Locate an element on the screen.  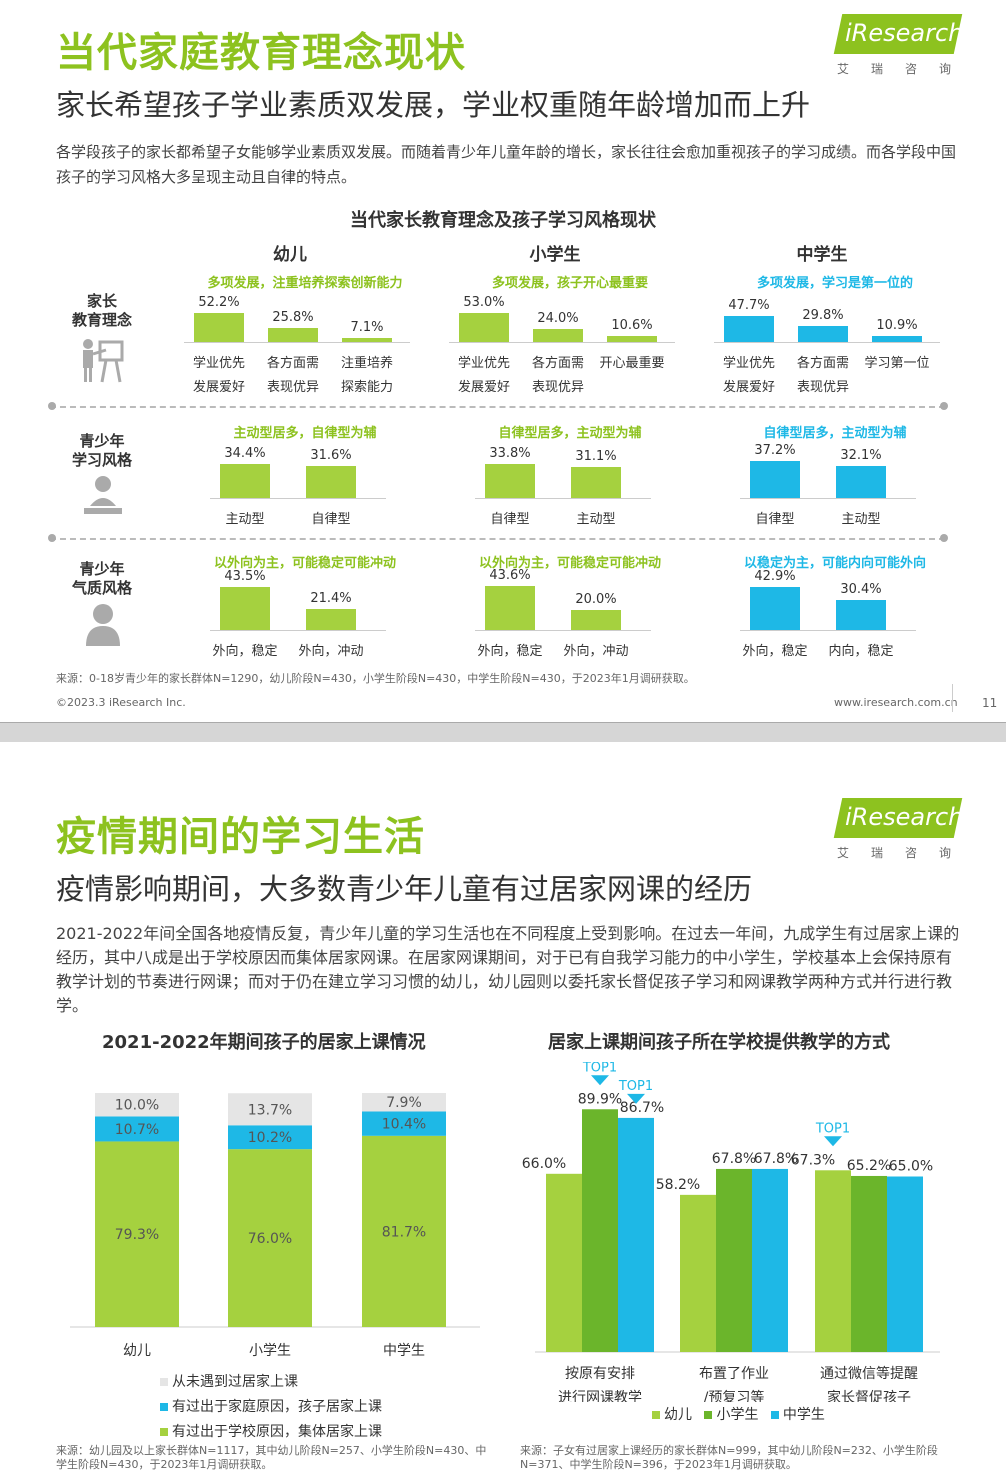
segment-value-label: 10.4% is located at coordinates (404, 1125).